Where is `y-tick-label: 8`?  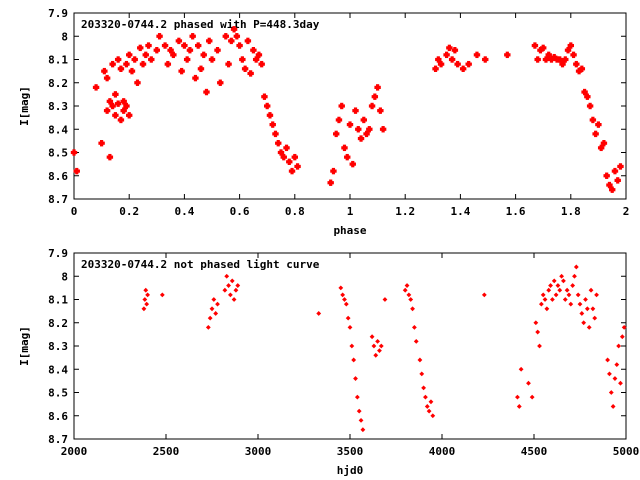 y-tick-label: 8 is located at coordinates (64, 276).